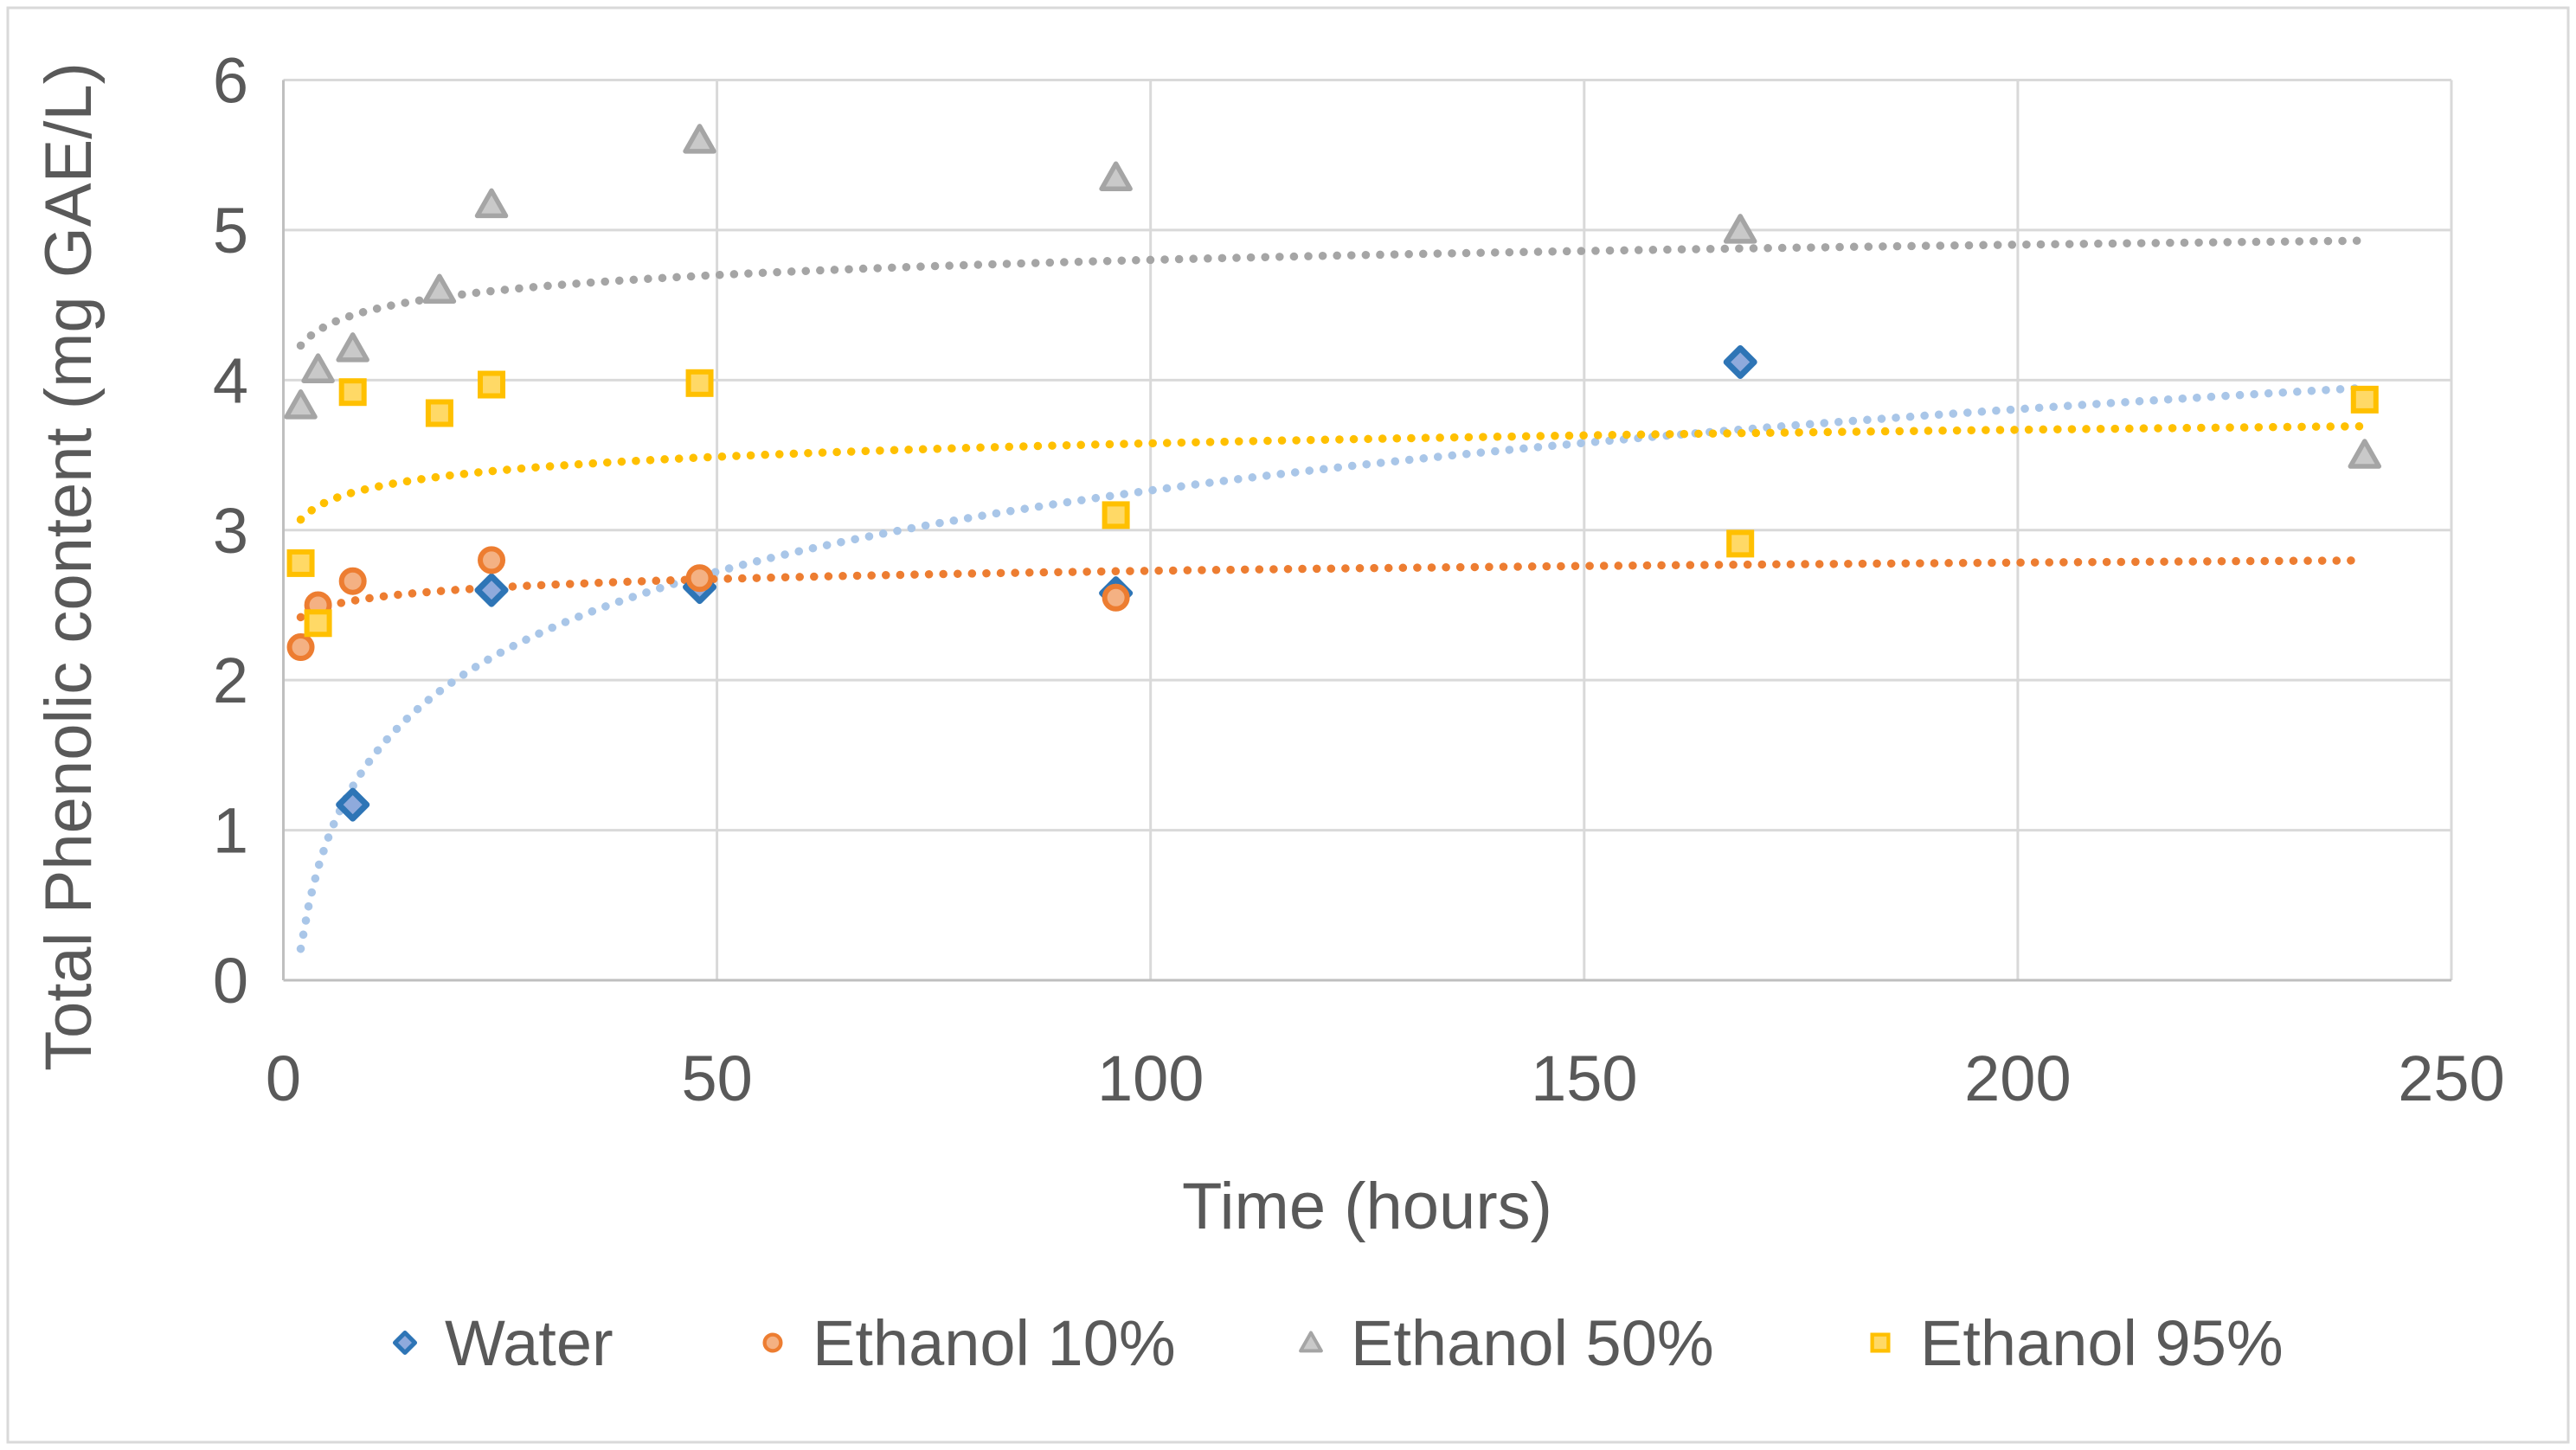 The height and width of the screenshot is (1450, 2576). Describe the element at coordinates (2018, 1078) in the screenshot. I see `x-tick-label: 200` at that location.